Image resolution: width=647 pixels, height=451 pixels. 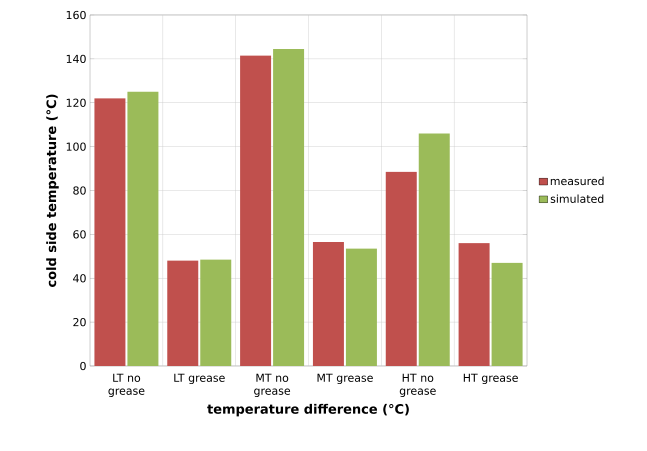 What do you see at coordinates (52, 190) in the screenshot?
I see `y-axis-title: cold side temperature (°C)` at bounding box center [52, 190].